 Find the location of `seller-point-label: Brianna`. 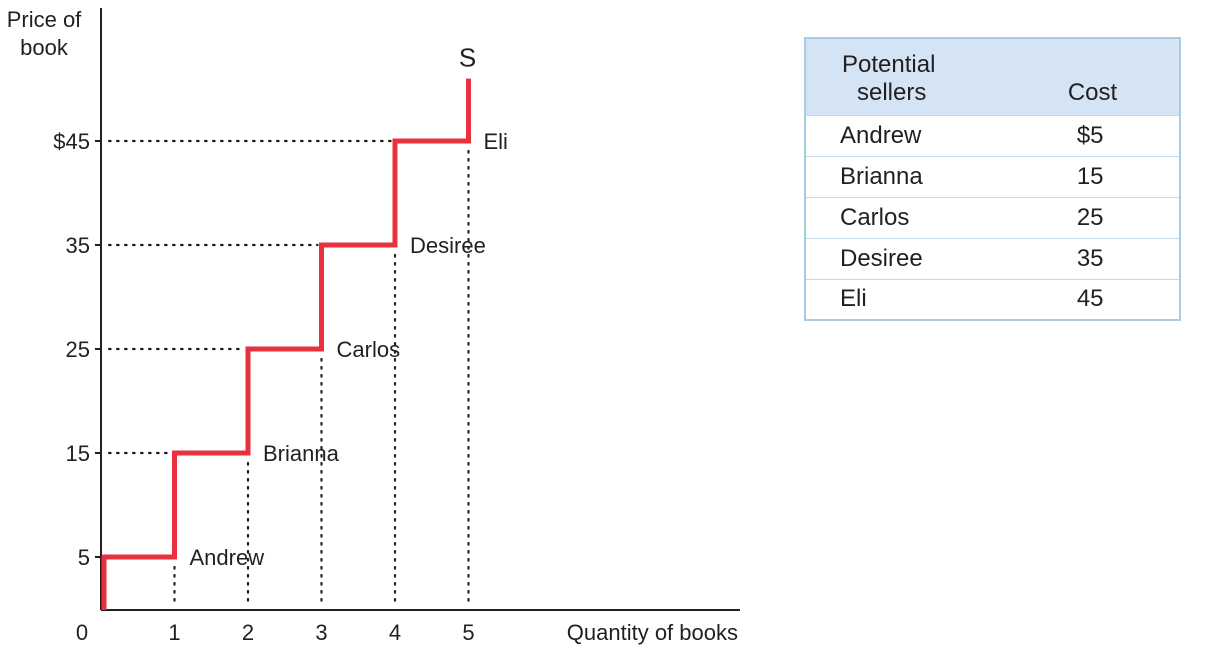

seller-point-label: Brianna is located at coordinates (301, 453).